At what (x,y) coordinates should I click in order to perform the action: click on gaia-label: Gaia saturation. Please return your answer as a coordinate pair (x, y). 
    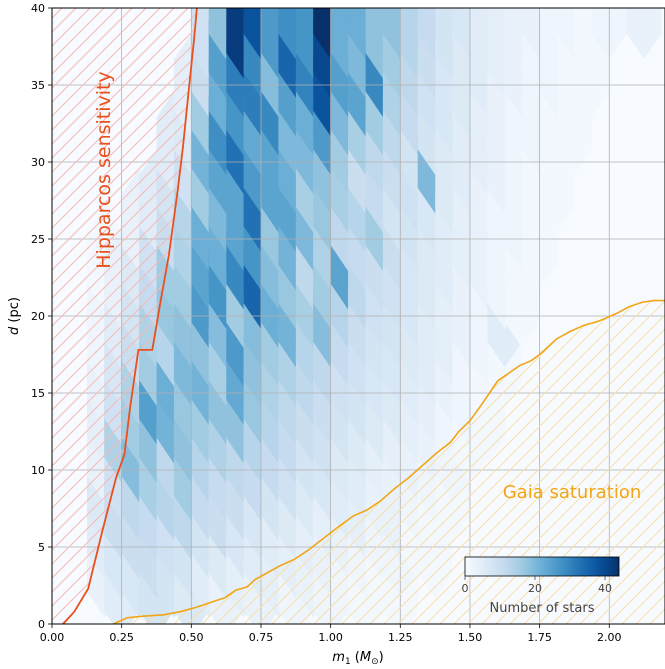
    Looking at the image, I should click on (572, 492).